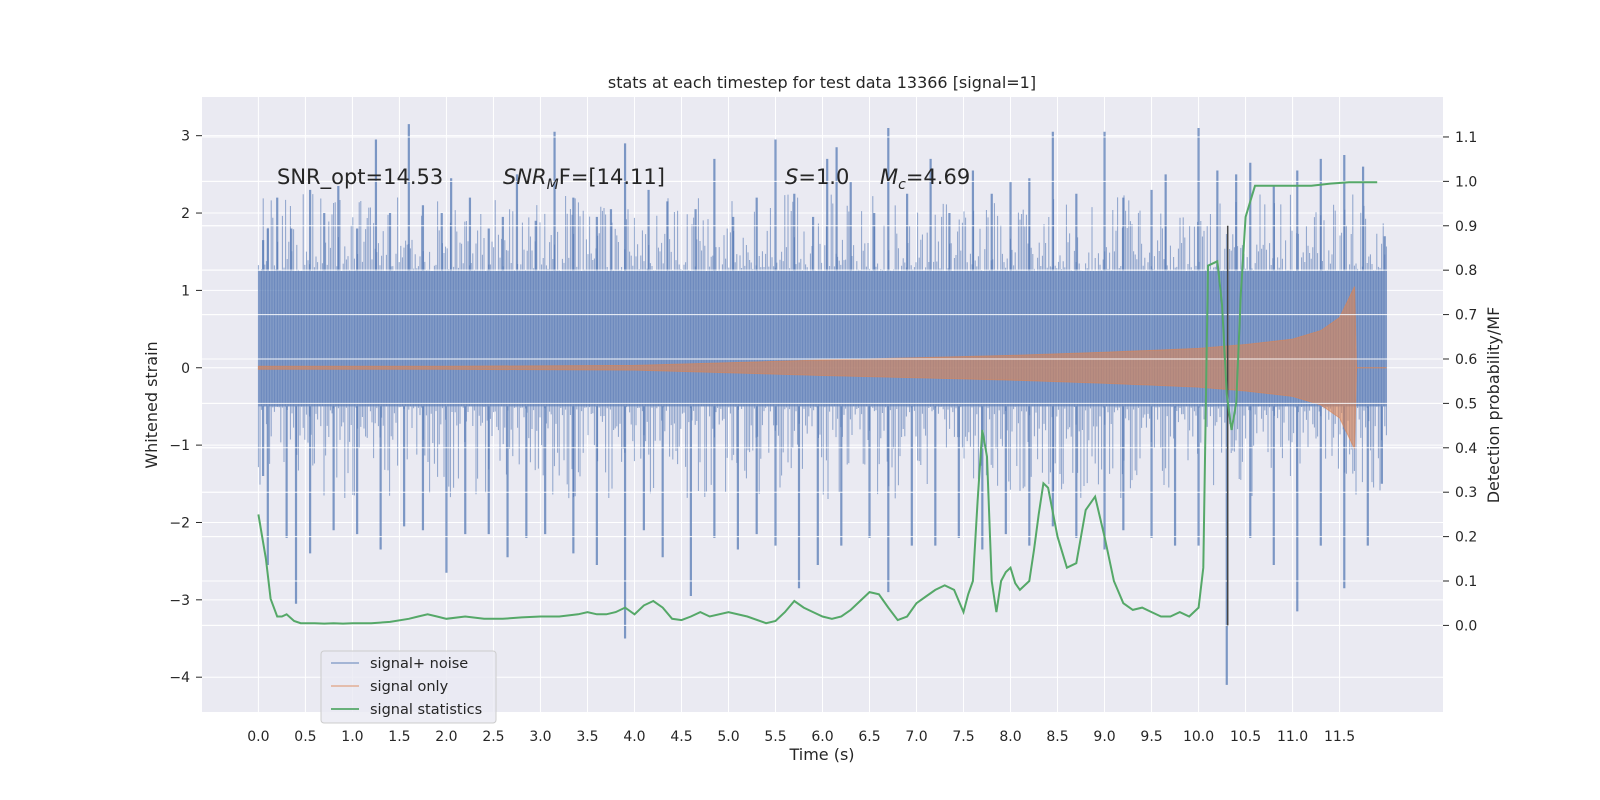 This screenshot has height=800, width=1600. I want to click on x-tick-label: 2.5, so click(493, 737).